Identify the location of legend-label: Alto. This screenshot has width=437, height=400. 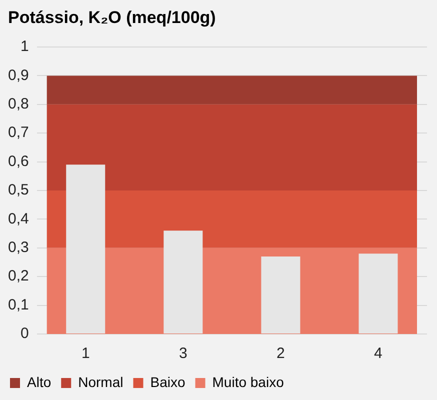
(39, 382).